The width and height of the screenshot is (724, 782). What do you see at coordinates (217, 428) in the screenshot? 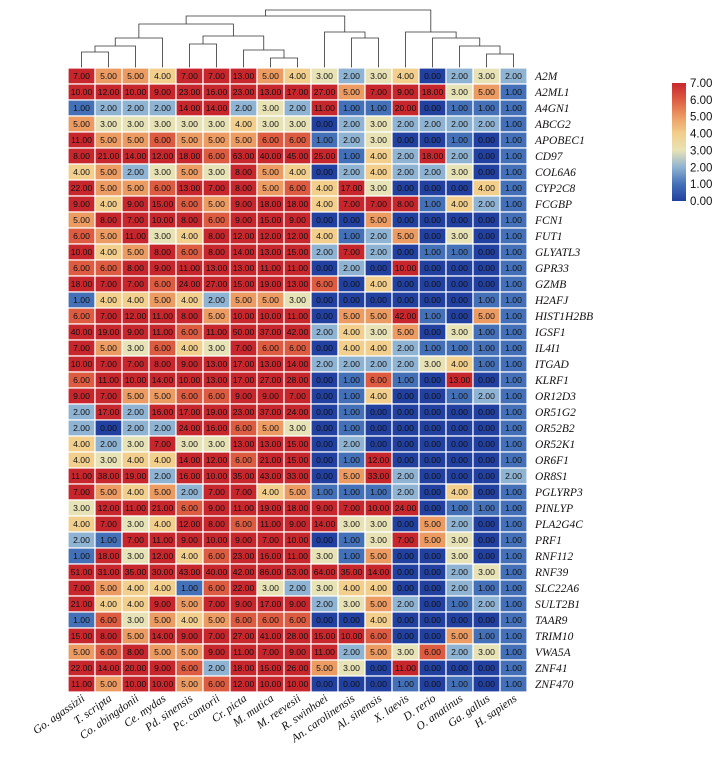
I see `cell-value-label: 16.00` at bounding box center [217, 428].